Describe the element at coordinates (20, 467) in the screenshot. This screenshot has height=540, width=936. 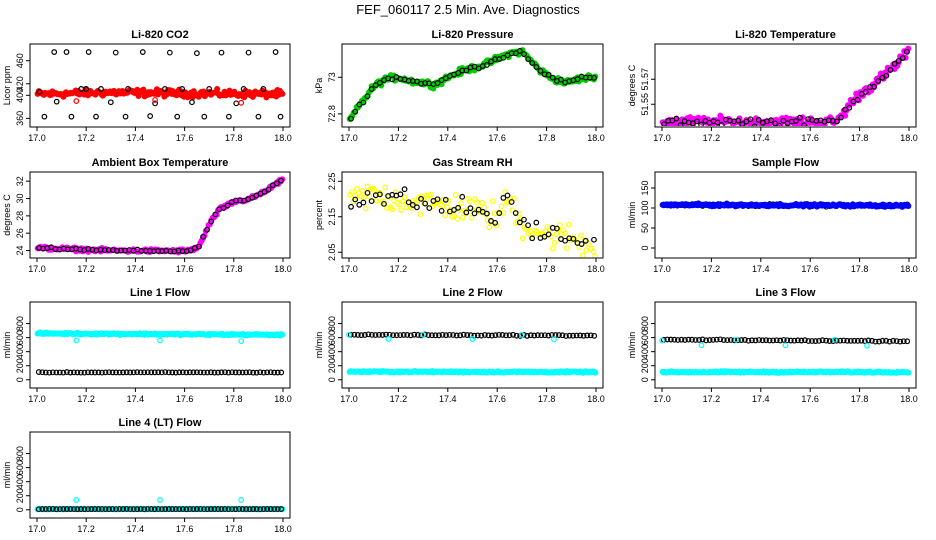
I see `y-tick-label: 600` at that location.